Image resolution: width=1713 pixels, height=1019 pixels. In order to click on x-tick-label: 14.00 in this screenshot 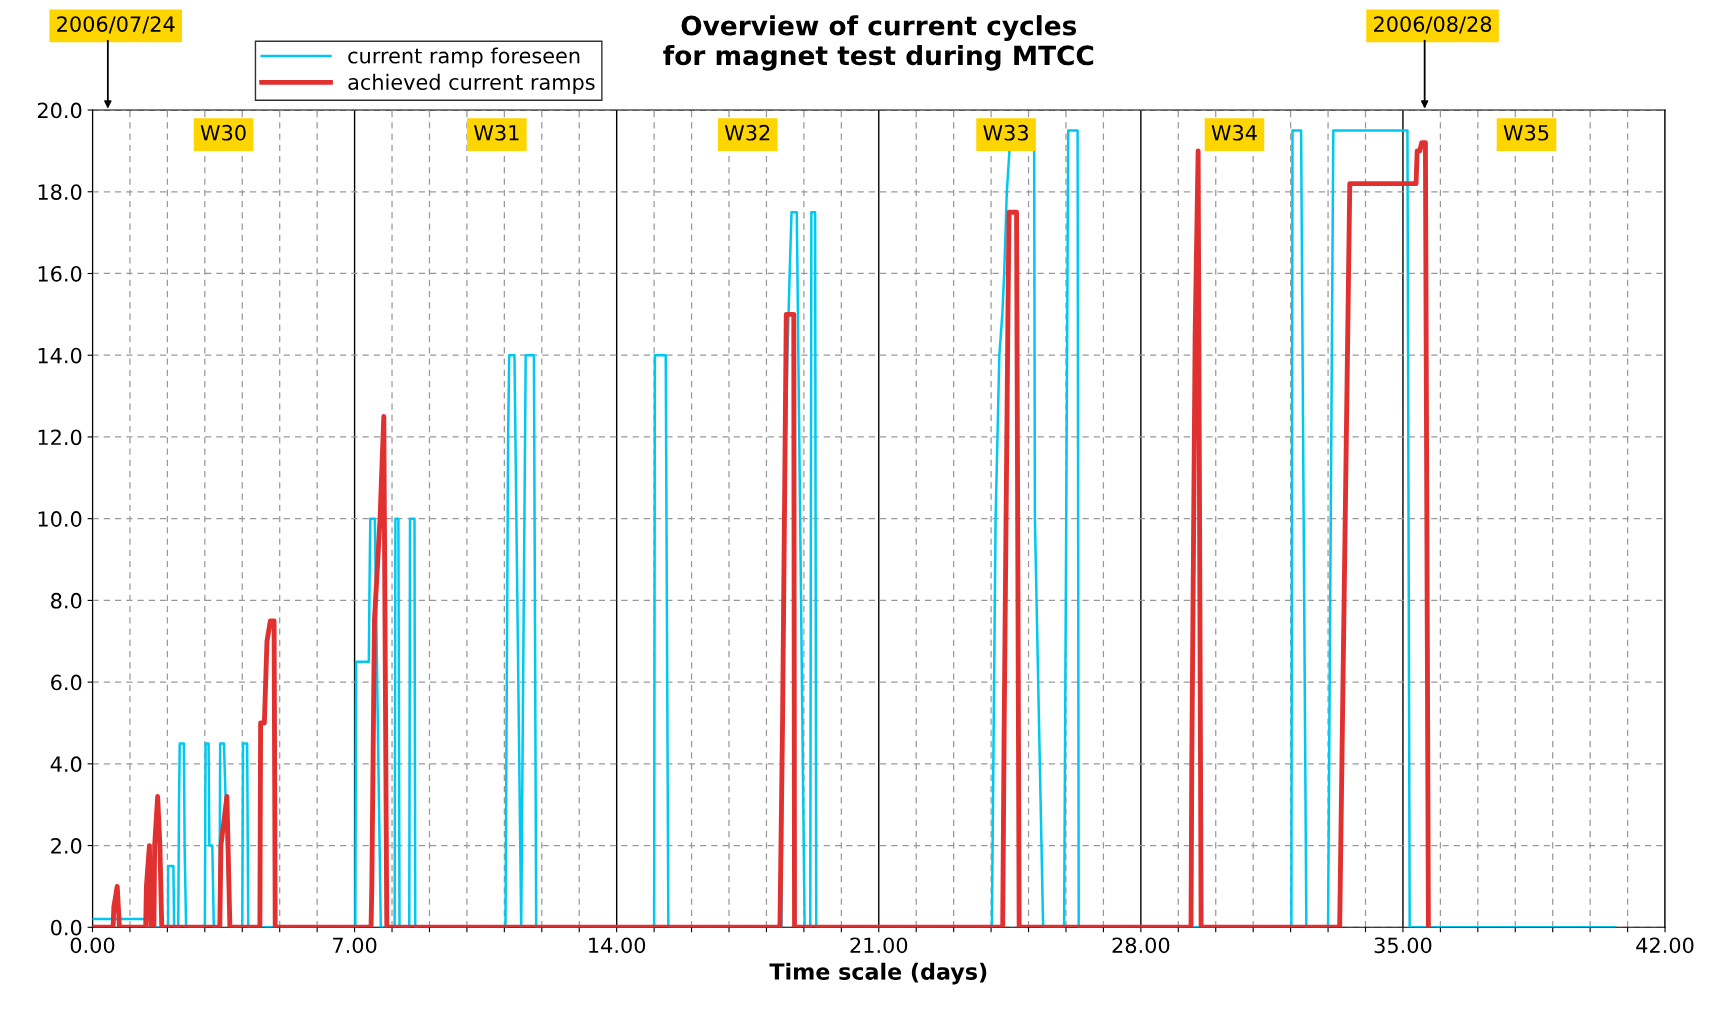, I will do `click(617, 945)`.